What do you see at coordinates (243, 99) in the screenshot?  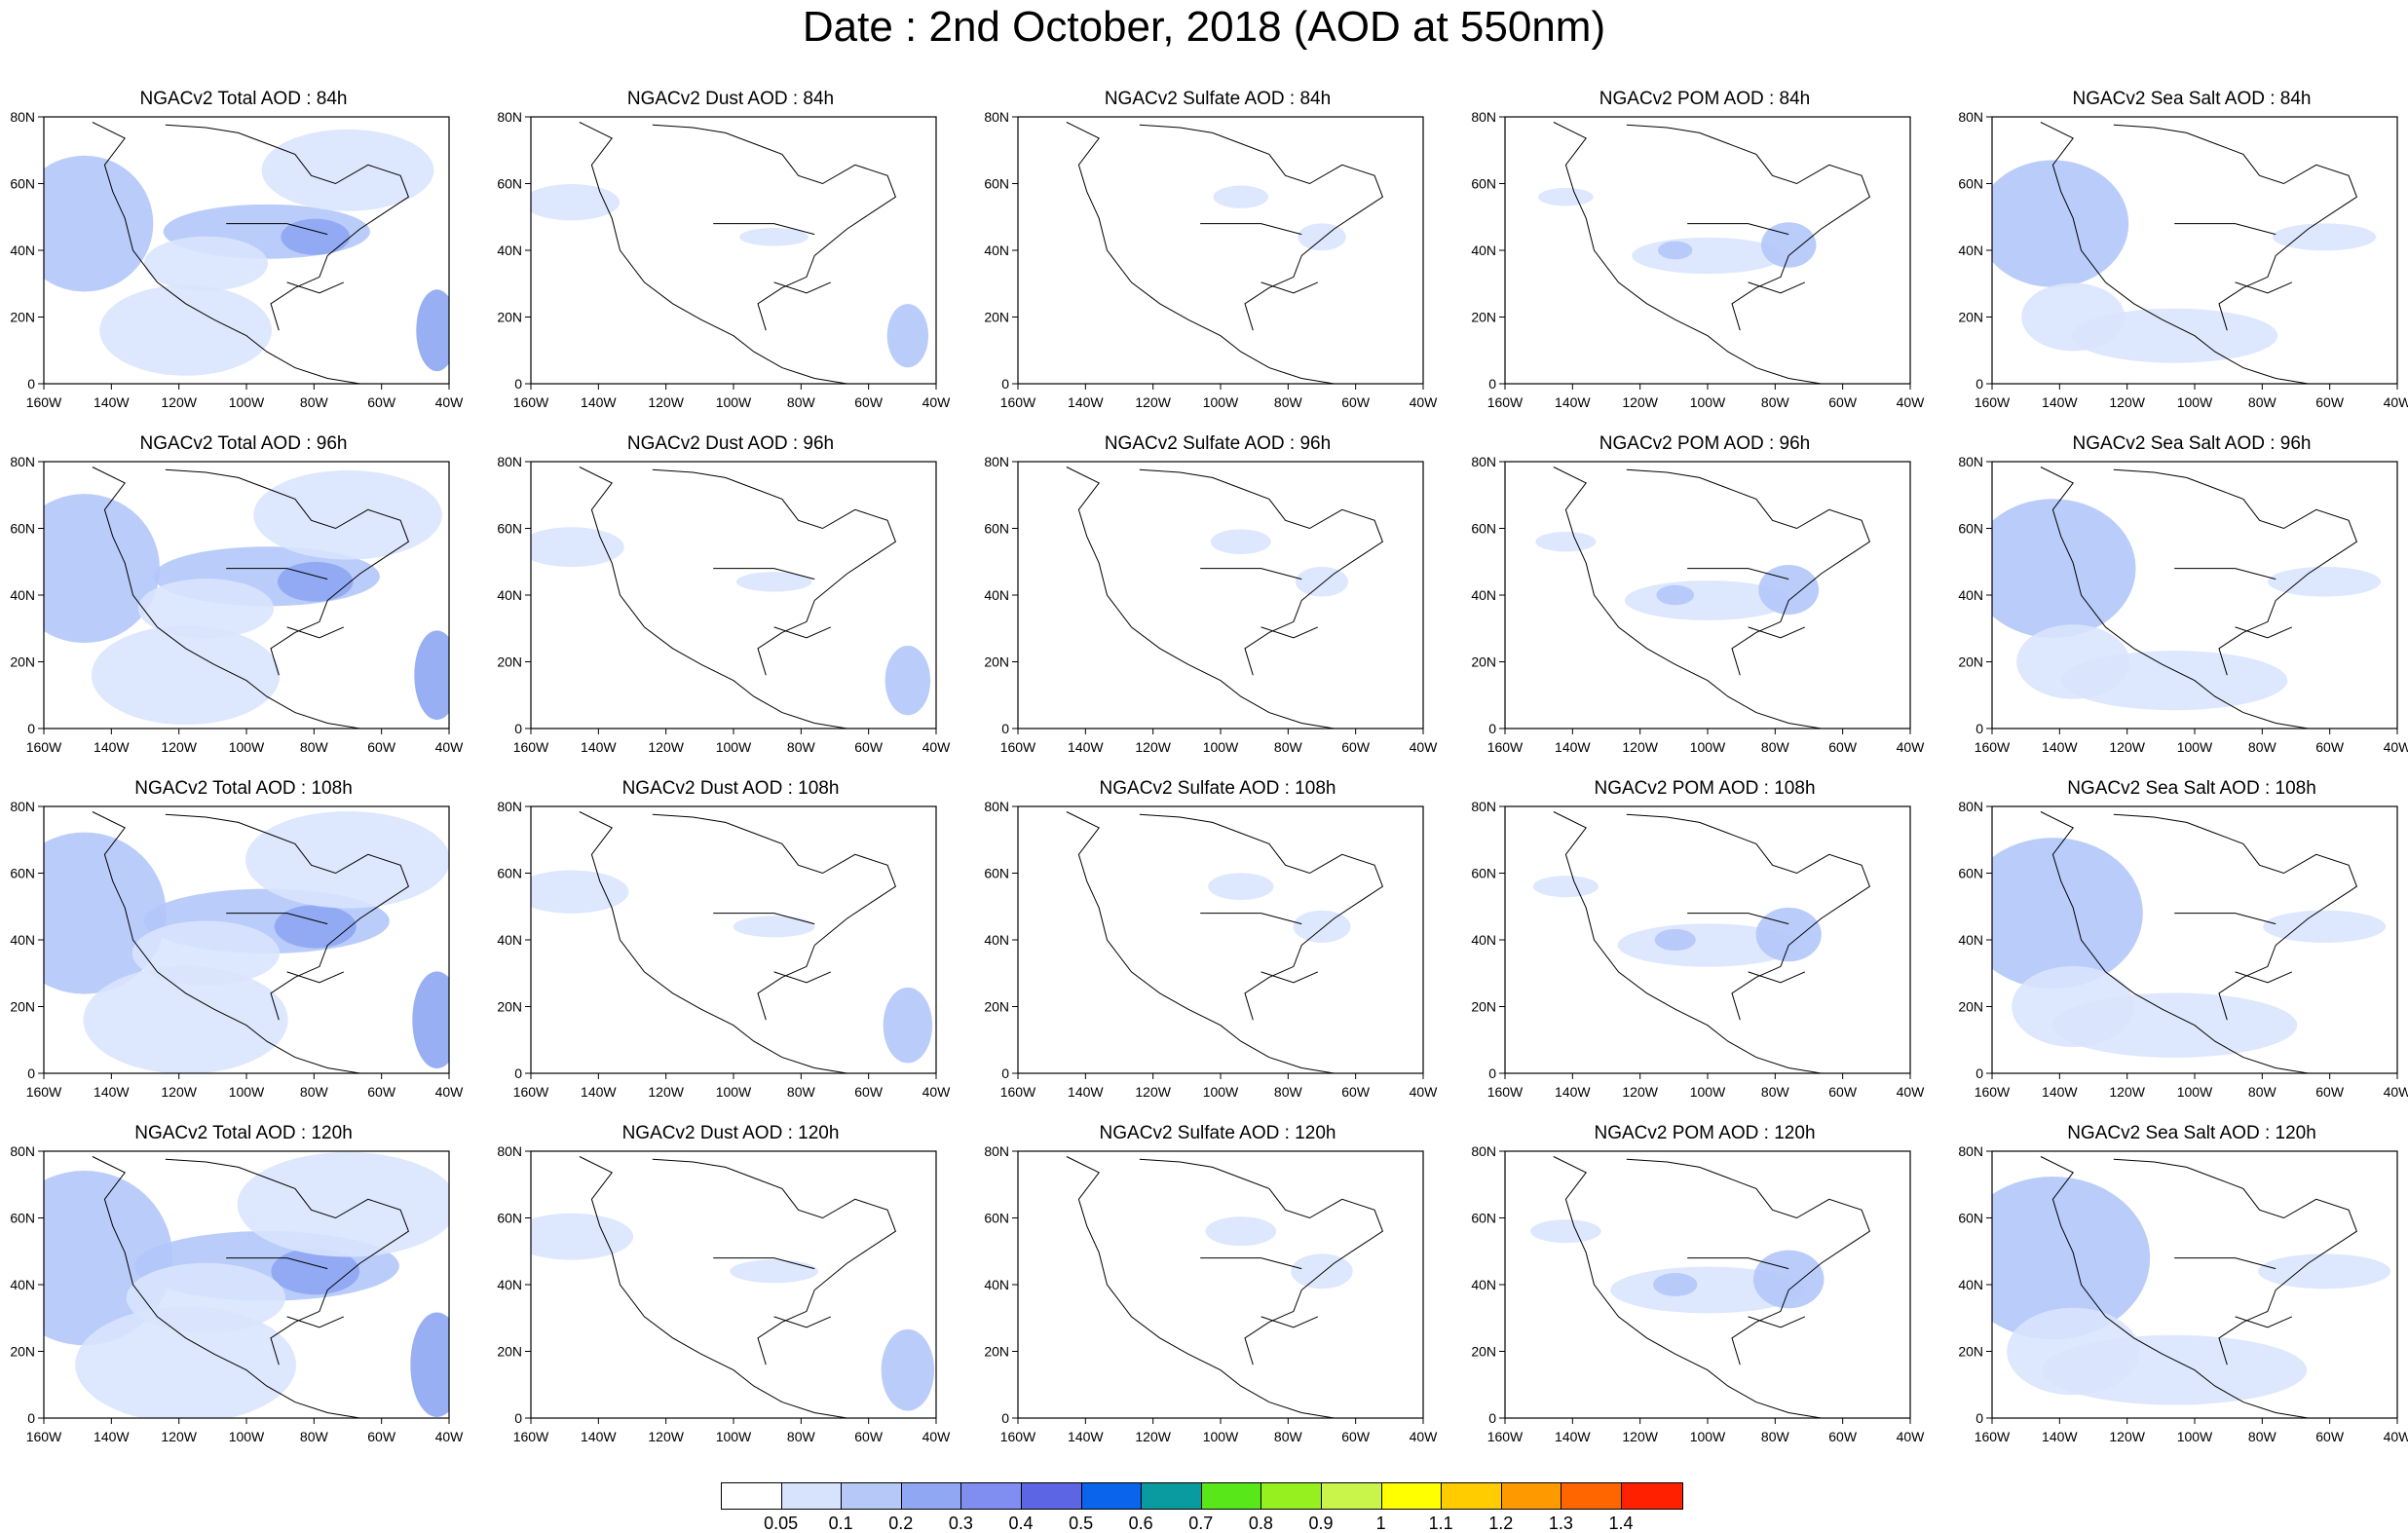 I see `panel-title: NGACv2 Total AOD : 84h` at bounding box center [243, 99].